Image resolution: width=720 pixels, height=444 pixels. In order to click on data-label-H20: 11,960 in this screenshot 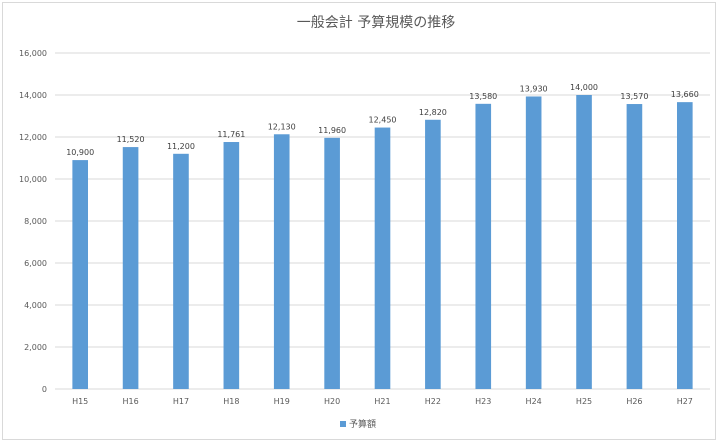, I will do `click(332, 130)`.